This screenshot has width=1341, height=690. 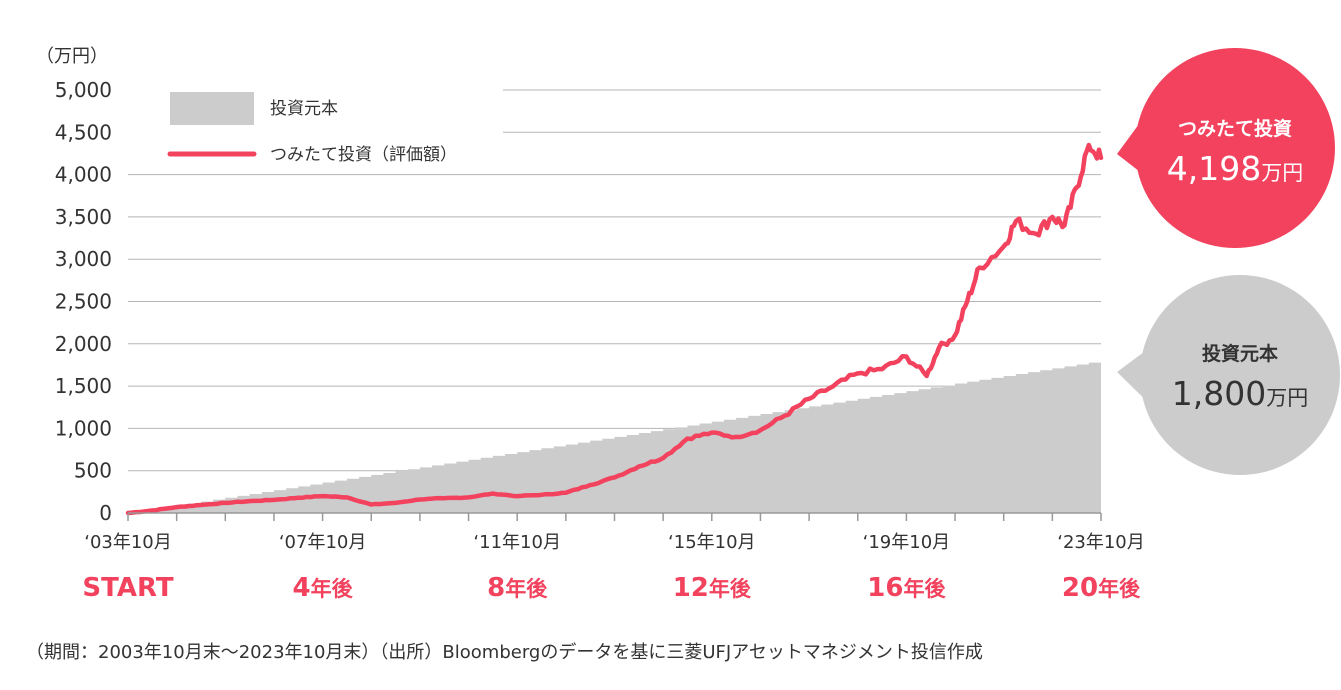 What do you see at coordinates (712, 542) in the screenshot?
I see `x-tick-label: ‘15年10月` at bounding box center [712, 542].